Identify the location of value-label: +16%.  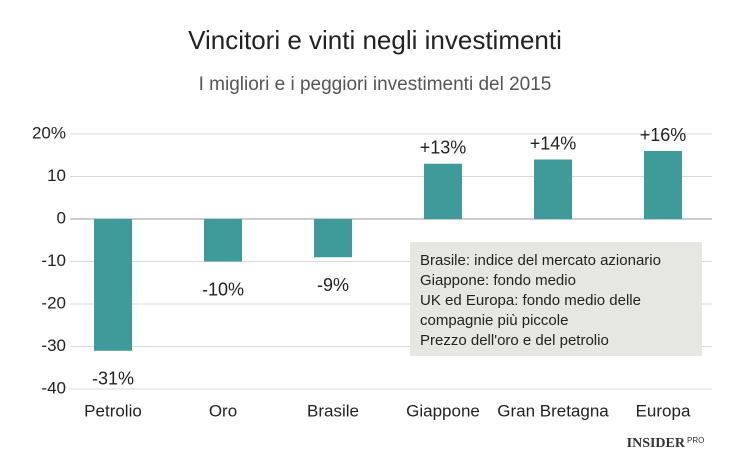
(663, 135).